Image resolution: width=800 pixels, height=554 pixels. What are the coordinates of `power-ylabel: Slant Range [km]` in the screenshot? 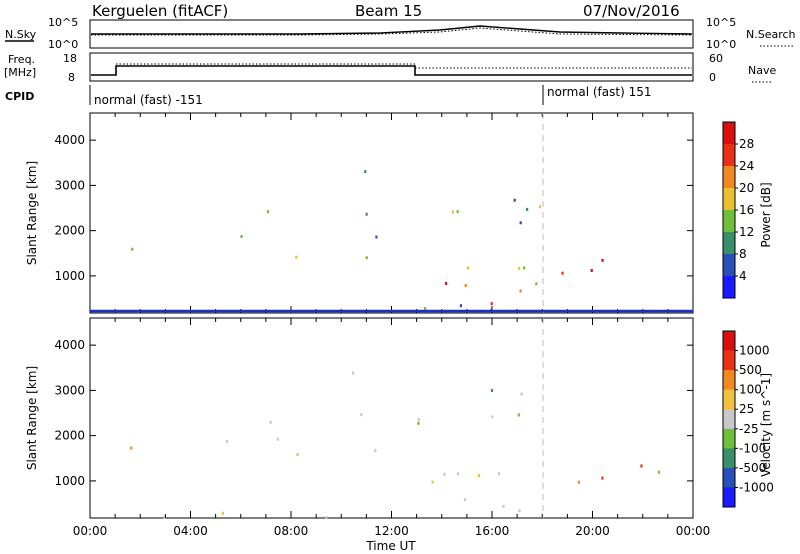 It's located at (32, 213).